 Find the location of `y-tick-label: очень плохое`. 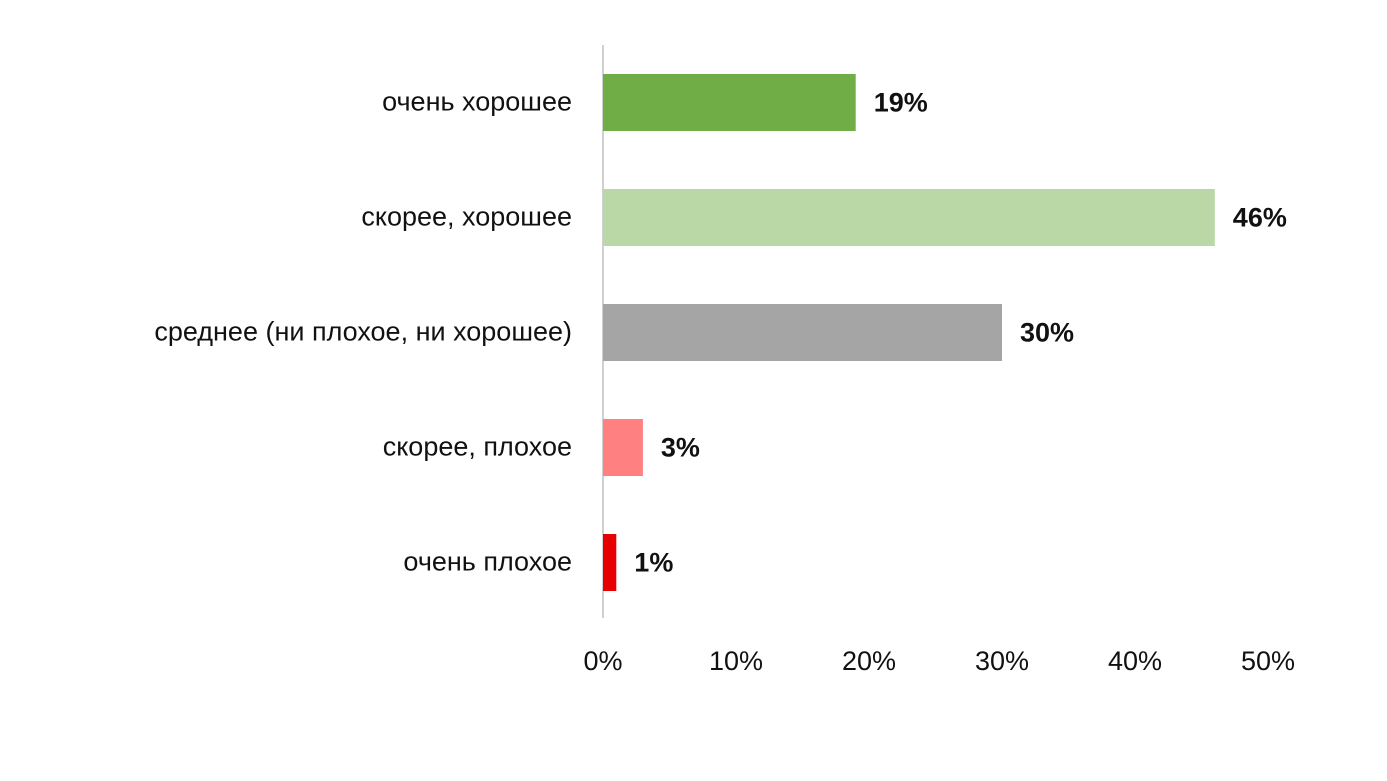

y-tick-label: очень плохое is located at coordinates (487, 562).